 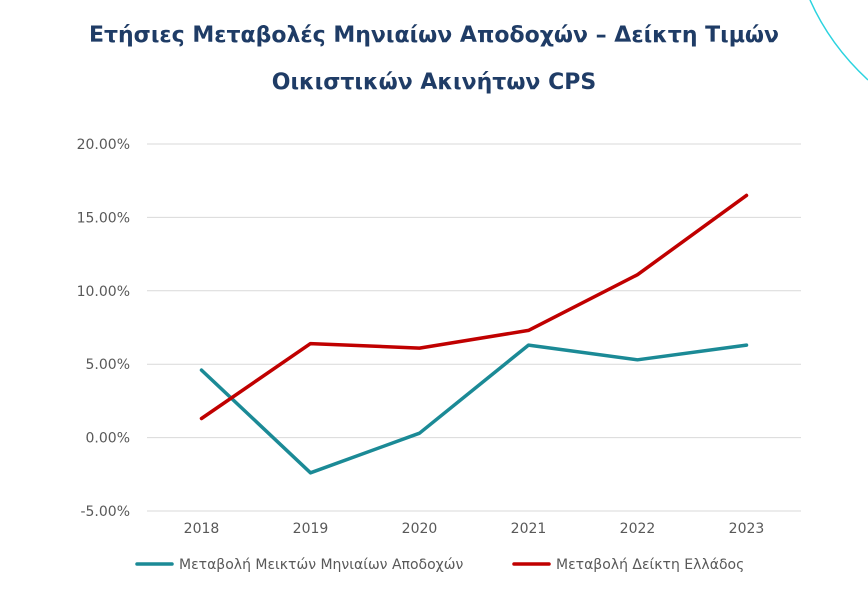 What do you see at coordinates (747, 529) in the screenshot?
I see `x-tick-label: 2023` at bounding box center [747, 529].